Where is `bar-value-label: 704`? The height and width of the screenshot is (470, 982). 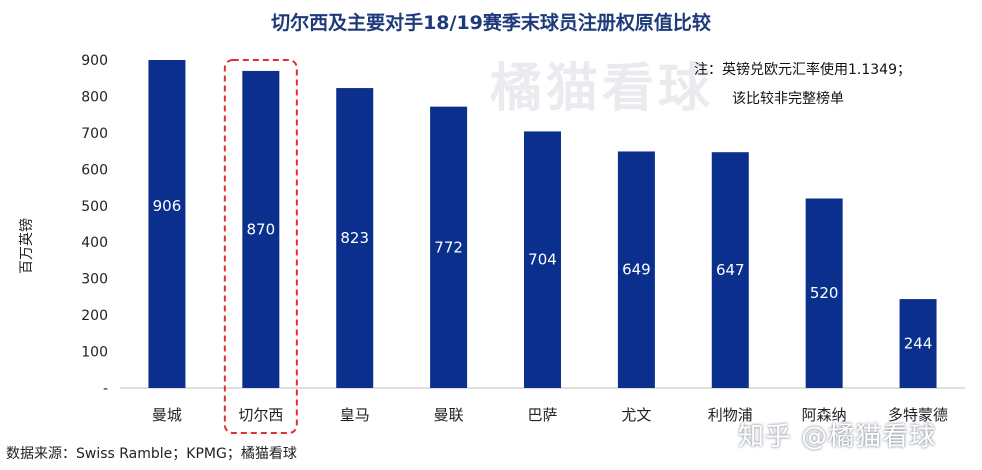
bar-value-label: 704 is located at coordinates (542, 260).